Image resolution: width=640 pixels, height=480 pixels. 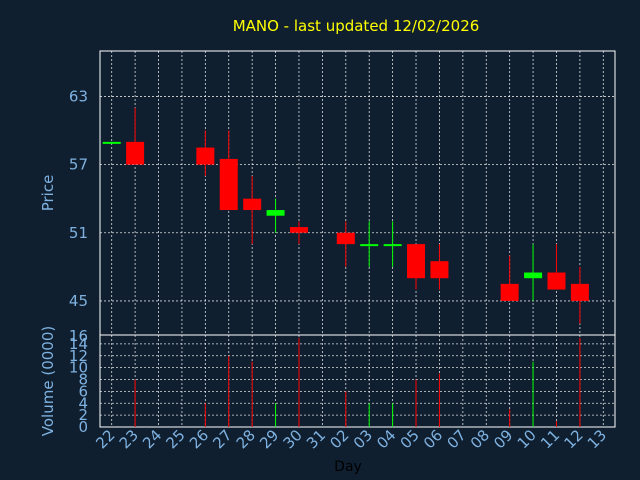 I want to click on volume-bars, so click(x=357, y=382).